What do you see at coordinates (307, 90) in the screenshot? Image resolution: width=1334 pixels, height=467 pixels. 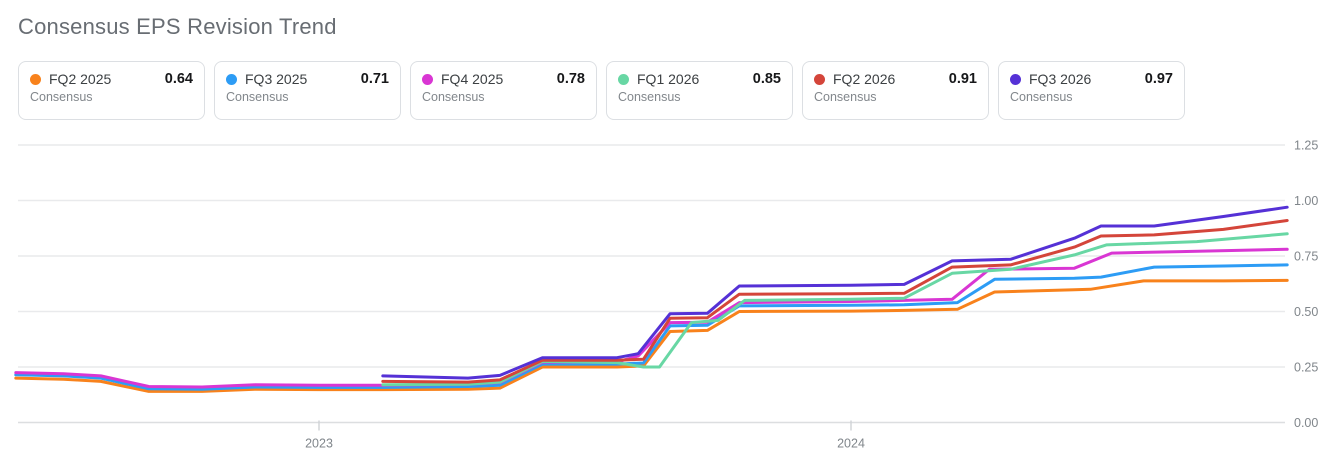 I see `legend-card-fq3-2025: FQ3 2025 0.71 Consensus` at bounding box center [307, 90].